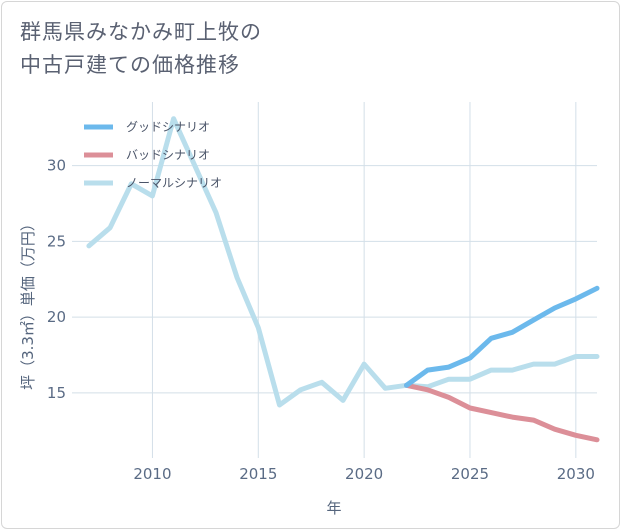  Describe the element at coordinates (130, 65) in the screenshot. I see `chart-title-line2: 中古戸建ての価格推移` at that location.